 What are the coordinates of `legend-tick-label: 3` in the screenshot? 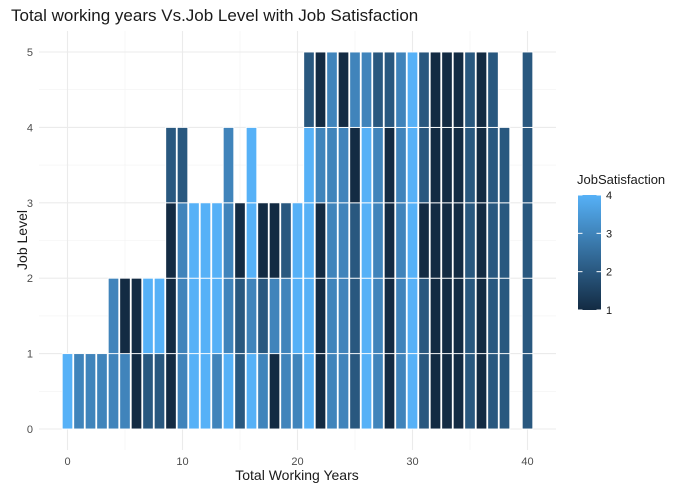 It's located at (609, 234).